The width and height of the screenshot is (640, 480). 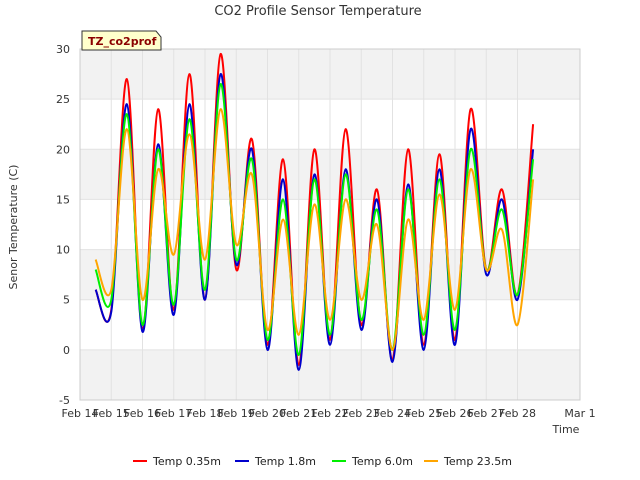 What do you see at coordinates (322, 461) in the screenshot?
I see `legend: Temp 0.35m Temp 1.8m Temp 6.0m Temp 23.5m` at bounding box center [322, 461].